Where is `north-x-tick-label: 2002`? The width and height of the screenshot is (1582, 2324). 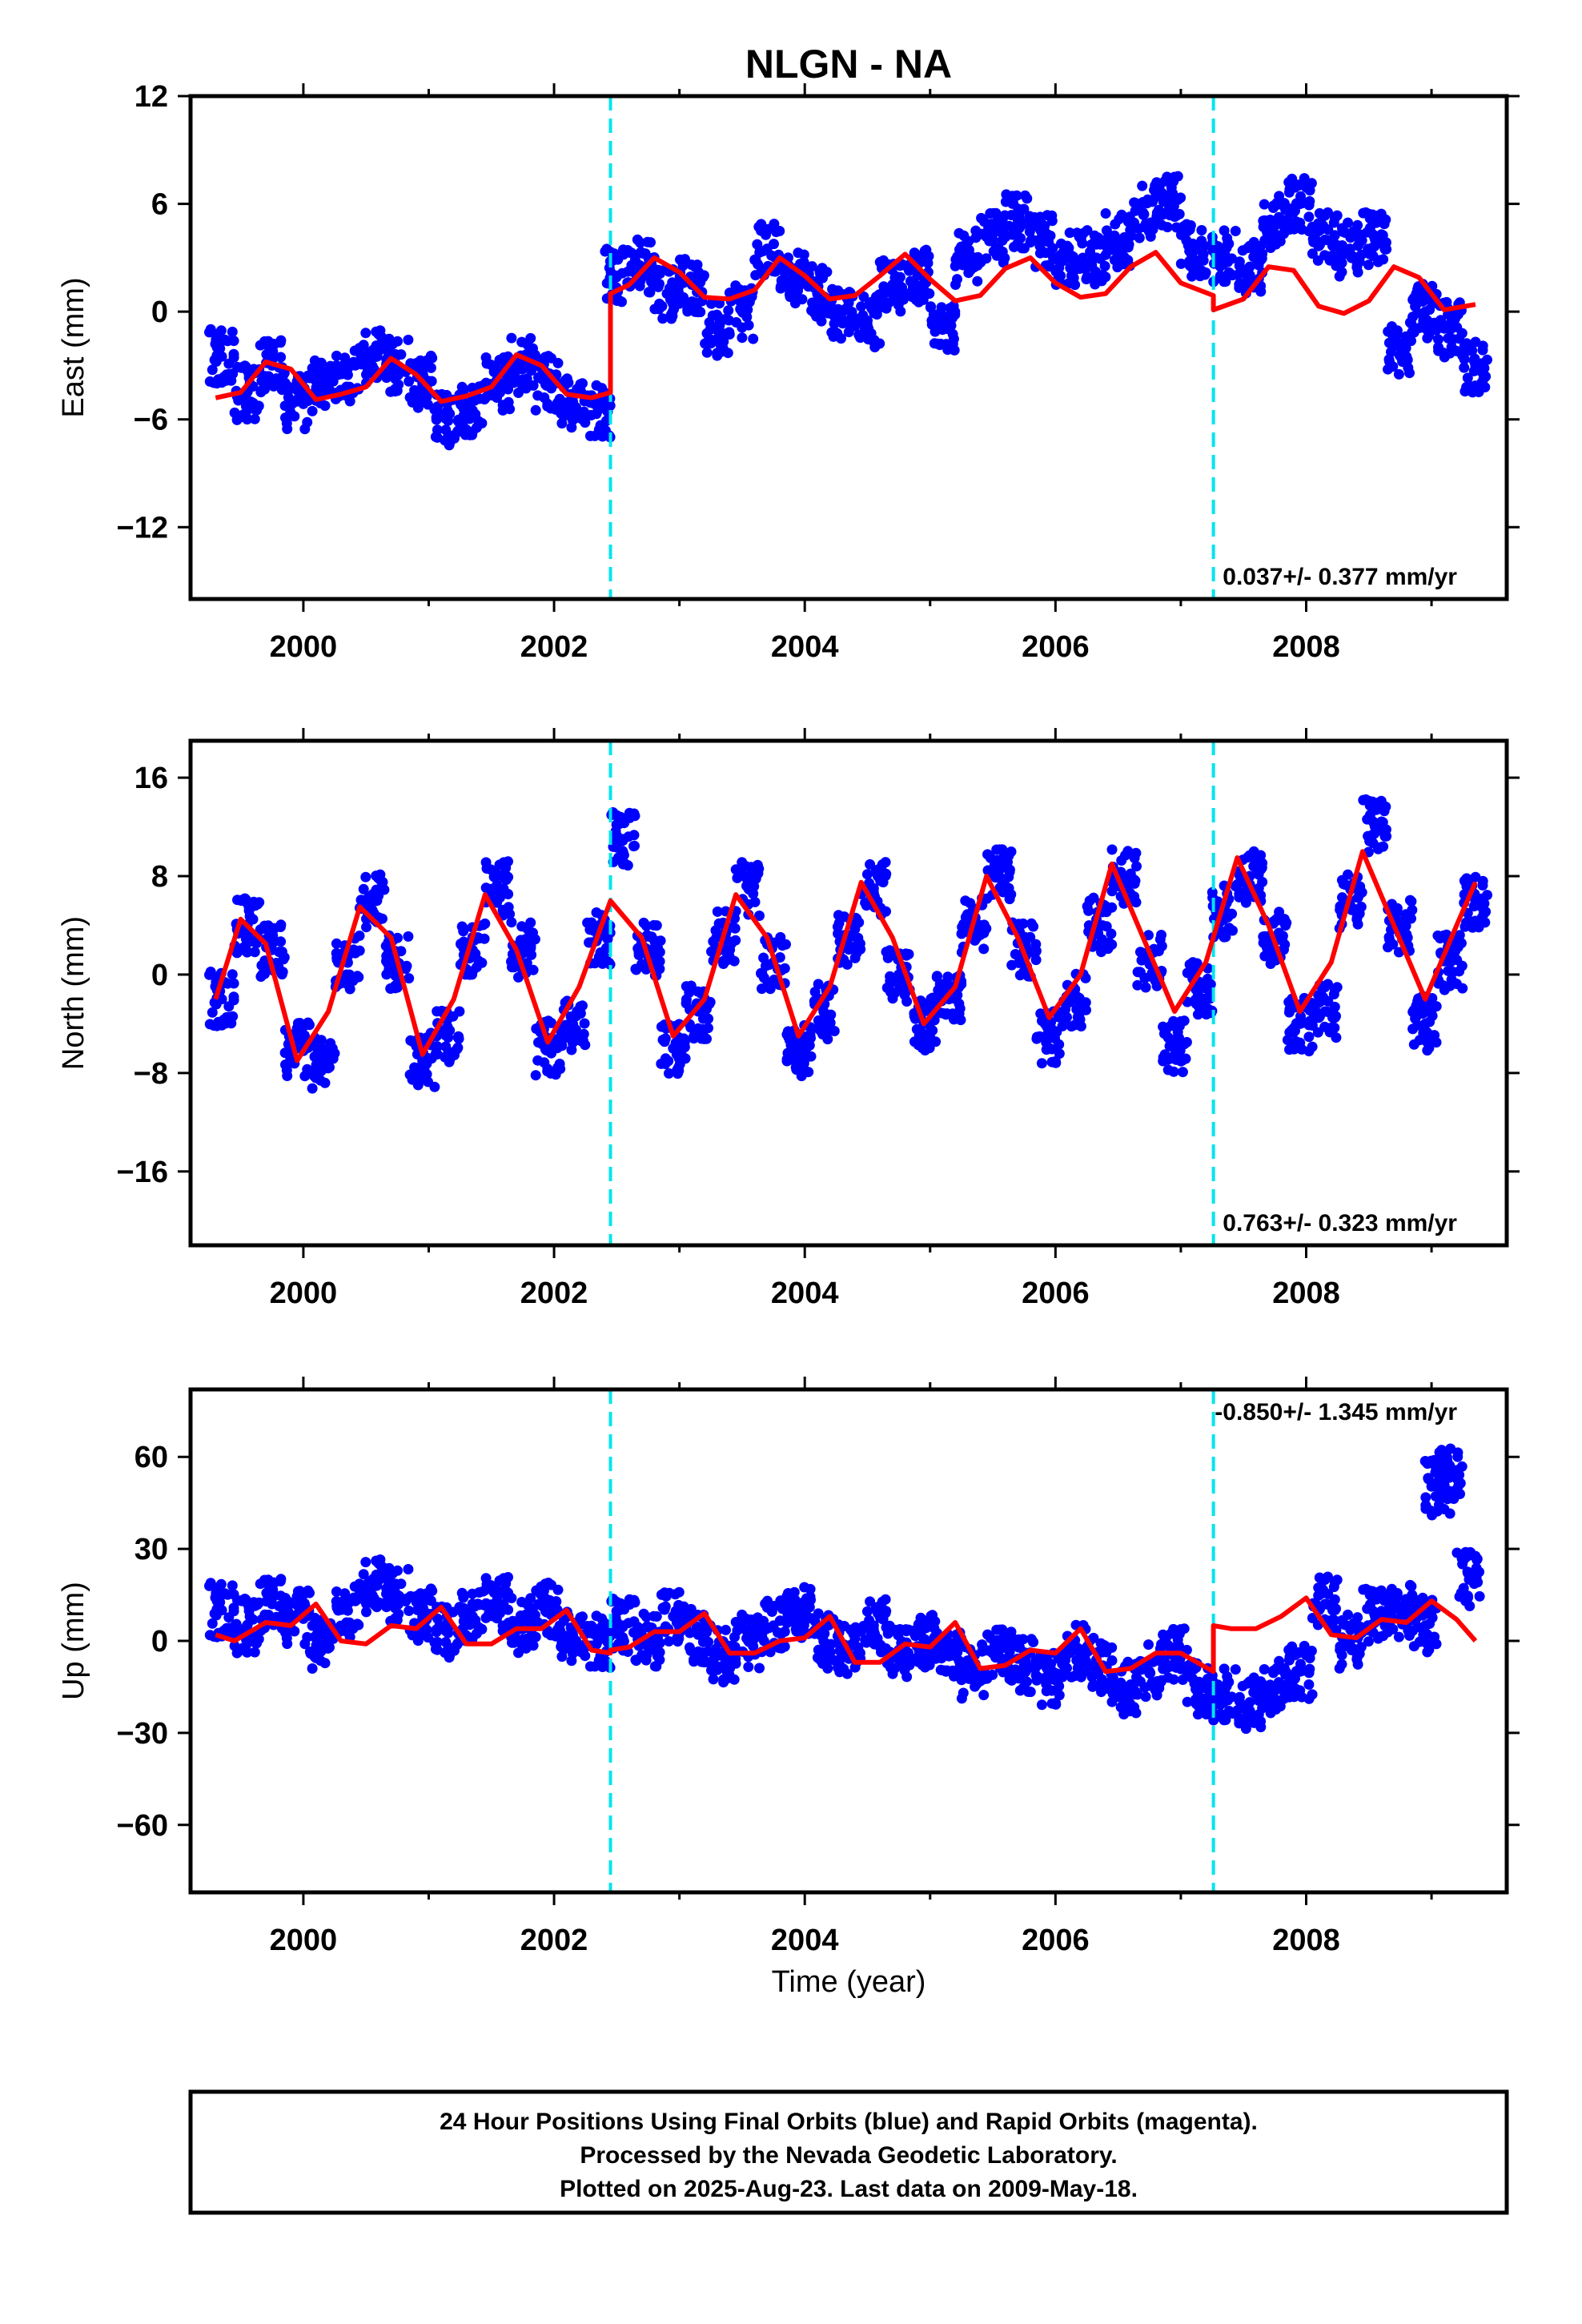 north-x-tick-label: 2002 is located at coordinates (554, 1294).